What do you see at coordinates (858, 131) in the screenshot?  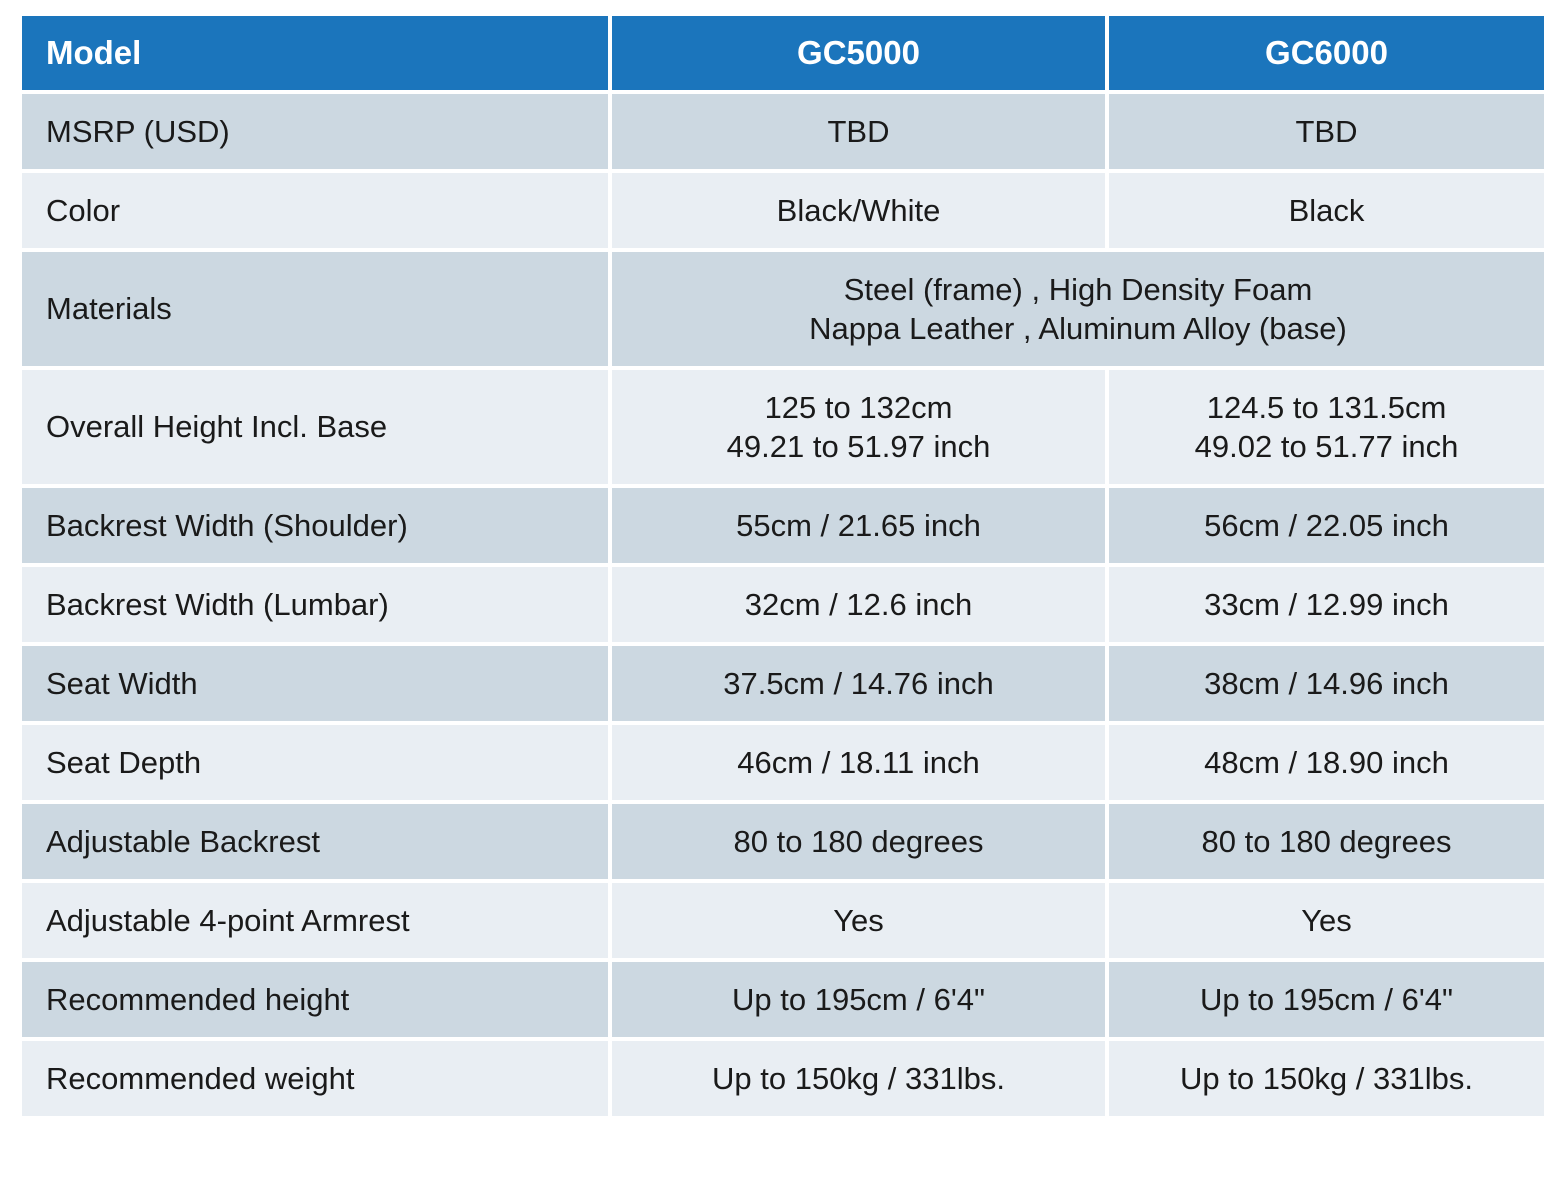 I see `cell-gc5000: TBD` at bounding box center [858, 131].